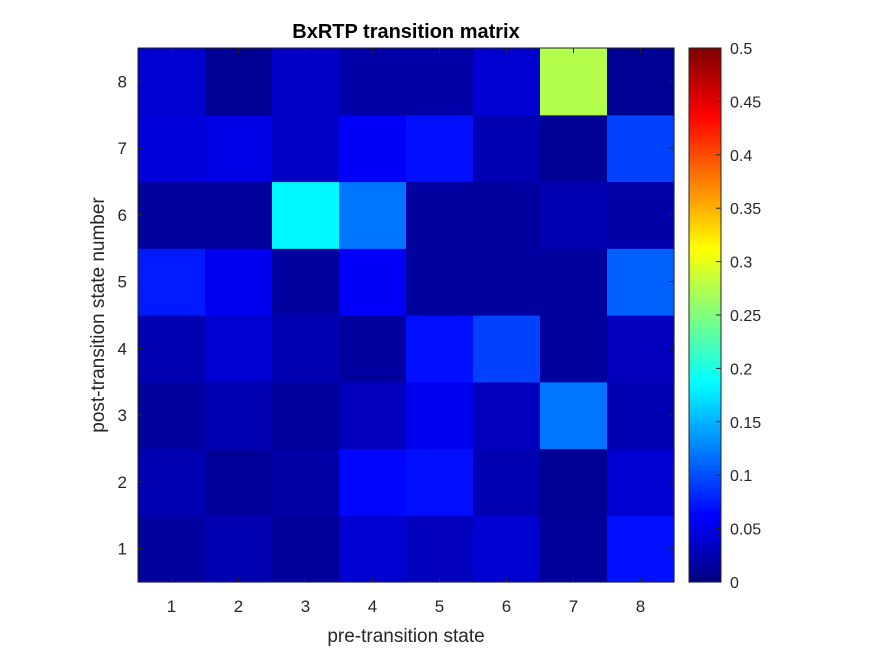 The image size is (875, 656). I want to click on y-tick-label: 5, so click(122, 282).